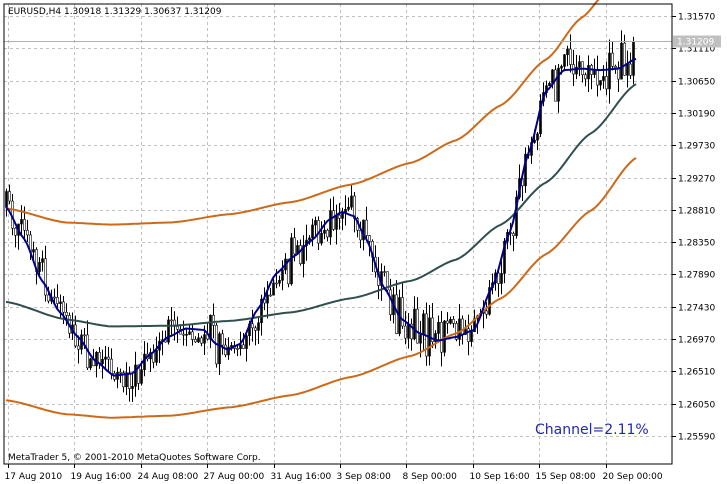  Describe the element at coordinates (696, 147) in the screenshot. I see `y-tick-label: 1.29730` at that location.